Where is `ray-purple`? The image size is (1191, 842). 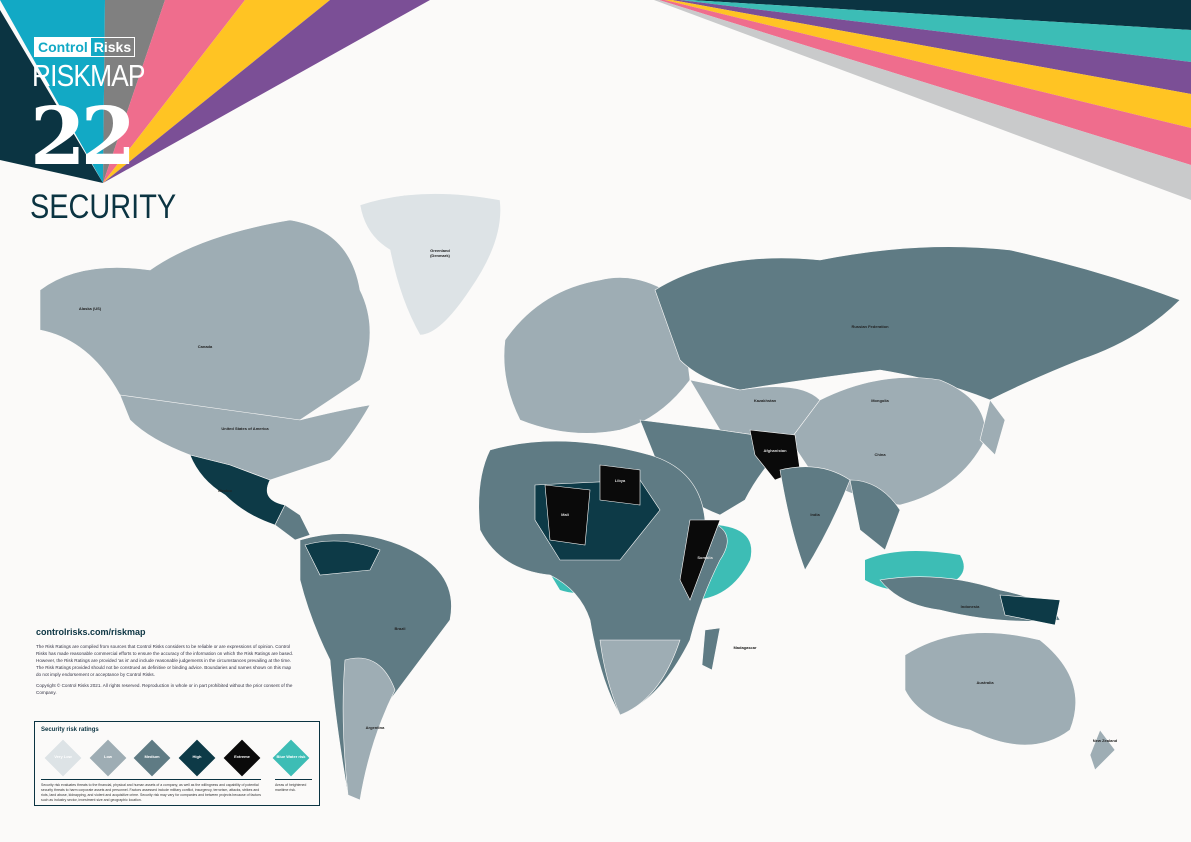 ray-purple is located at coordinates (266, 91).